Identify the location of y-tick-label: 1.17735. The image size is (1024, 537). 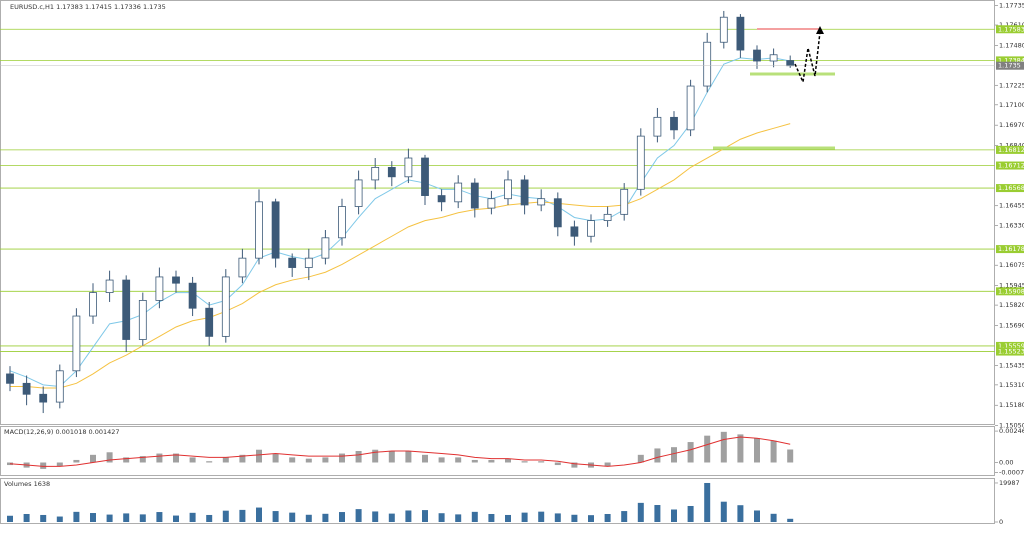
(1011, 5).